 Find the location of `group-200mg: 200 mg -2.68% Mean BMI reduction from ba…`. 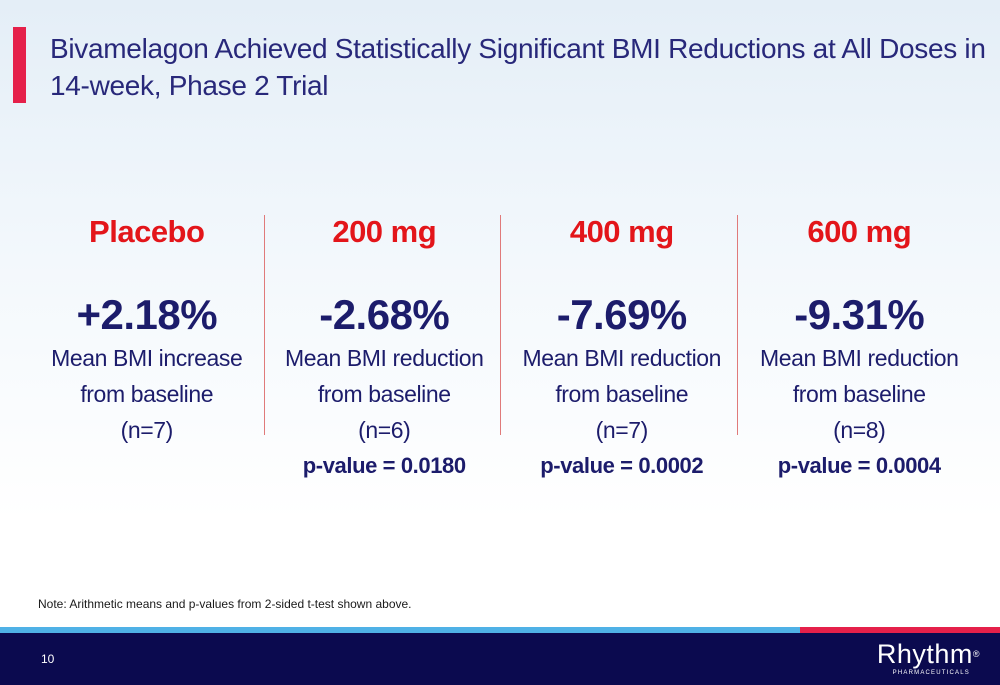

group-200mg: 200 mg -2.68% Mean BMI reduction from ba… is located at coordinates (385, 355).